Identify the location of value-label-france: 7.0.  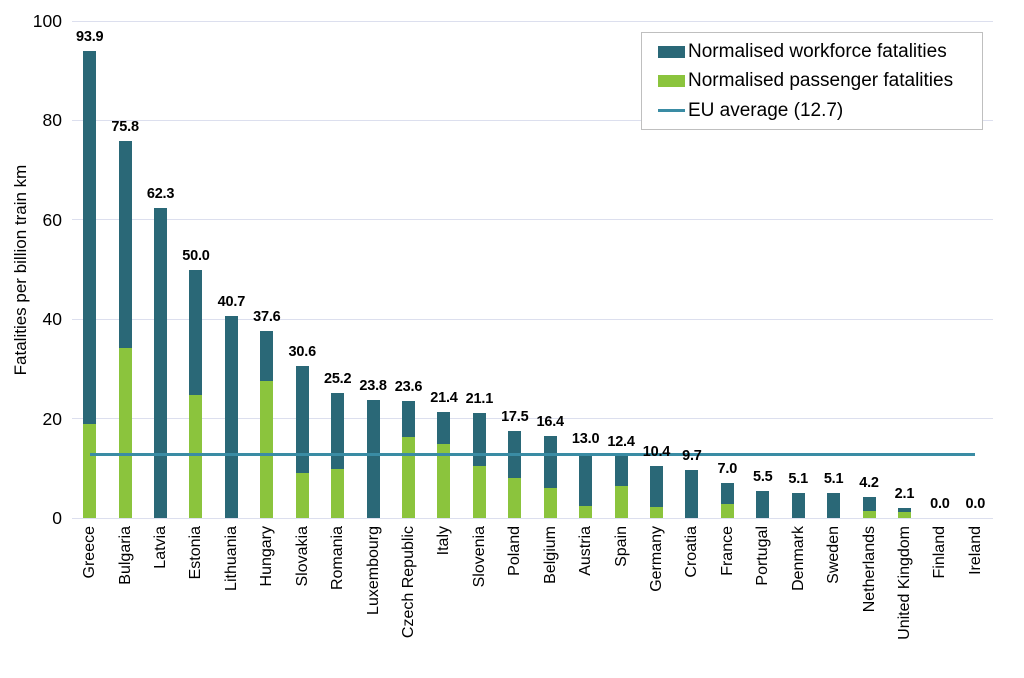
(727, 469).